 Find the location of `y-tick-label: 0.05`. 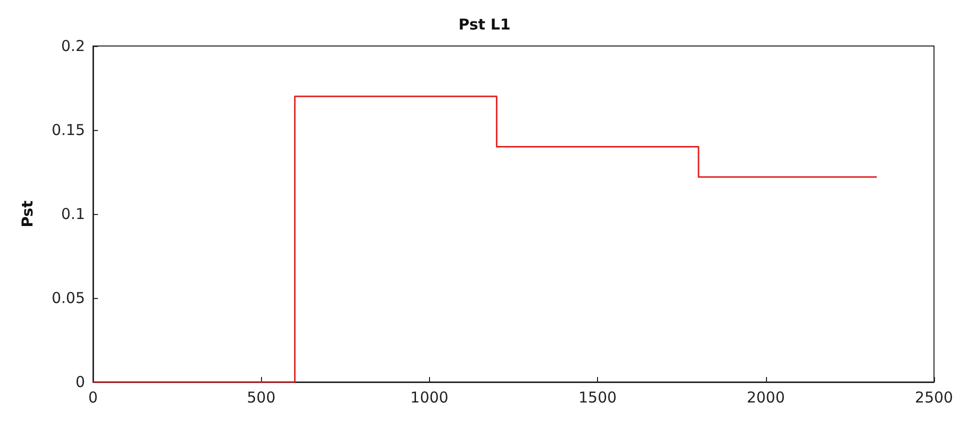

y-tick-label: 0.05 is located at coordinates (68, 298).